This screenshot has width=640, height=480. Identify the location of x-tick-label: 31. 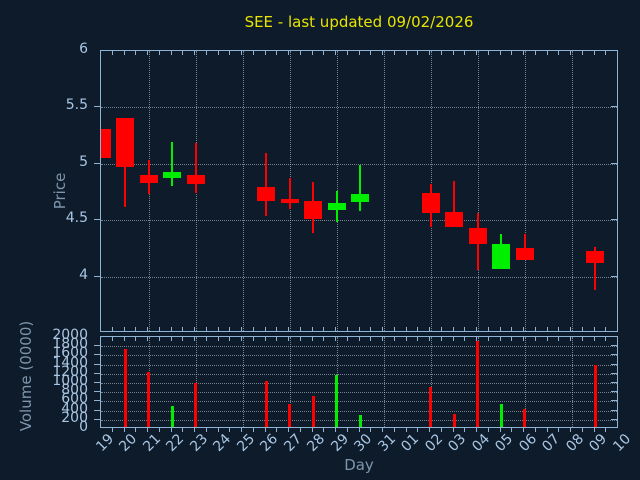
(386, 443).